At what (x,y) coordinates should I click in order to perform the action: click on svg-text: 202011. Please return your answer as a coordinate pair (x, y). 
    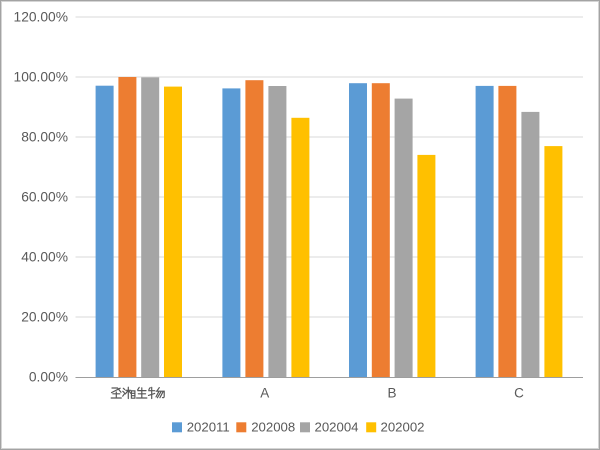
    Looking at the image, I should click on (208, 426).